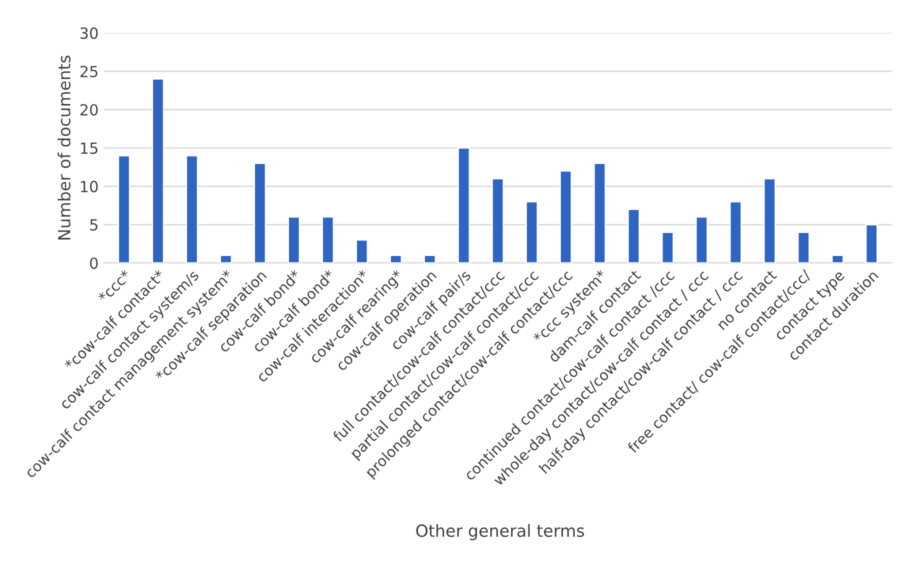 This screenshot has width=901, height=568. I want to click on y-tick-label: 10, so click(89, 186).